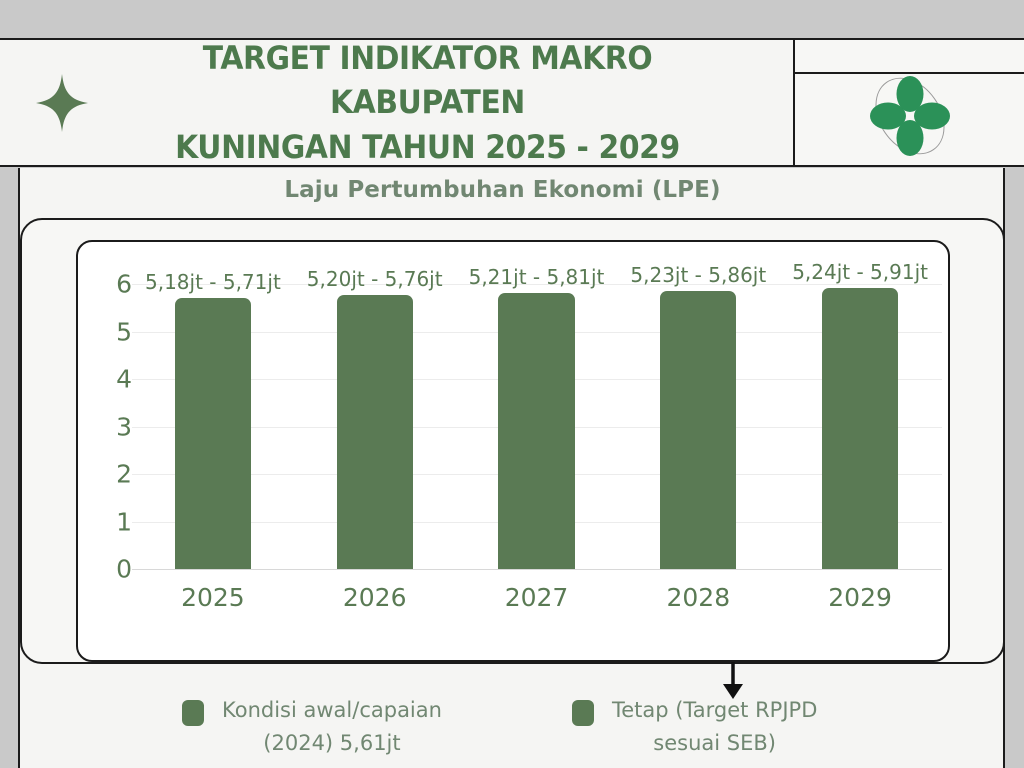 The image size is (1024, 768). I want to click on page-title-line-1: TARGET INDIKATOR MAKRO KABUPATEN, so click(427, 80).